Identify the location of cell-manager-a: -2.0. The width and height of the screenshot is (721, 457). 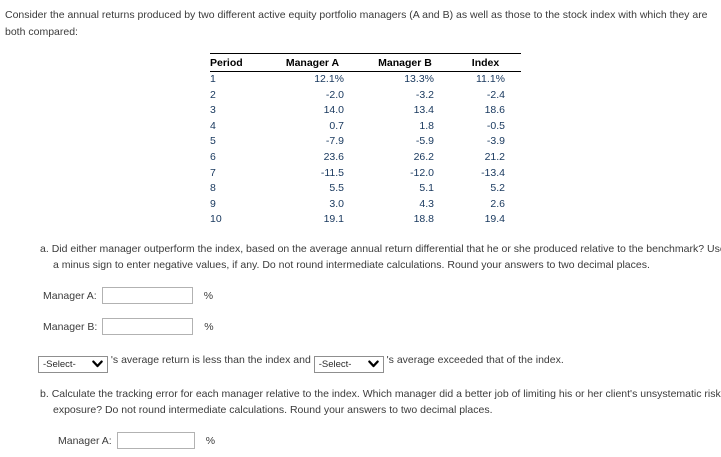
(334, 94).